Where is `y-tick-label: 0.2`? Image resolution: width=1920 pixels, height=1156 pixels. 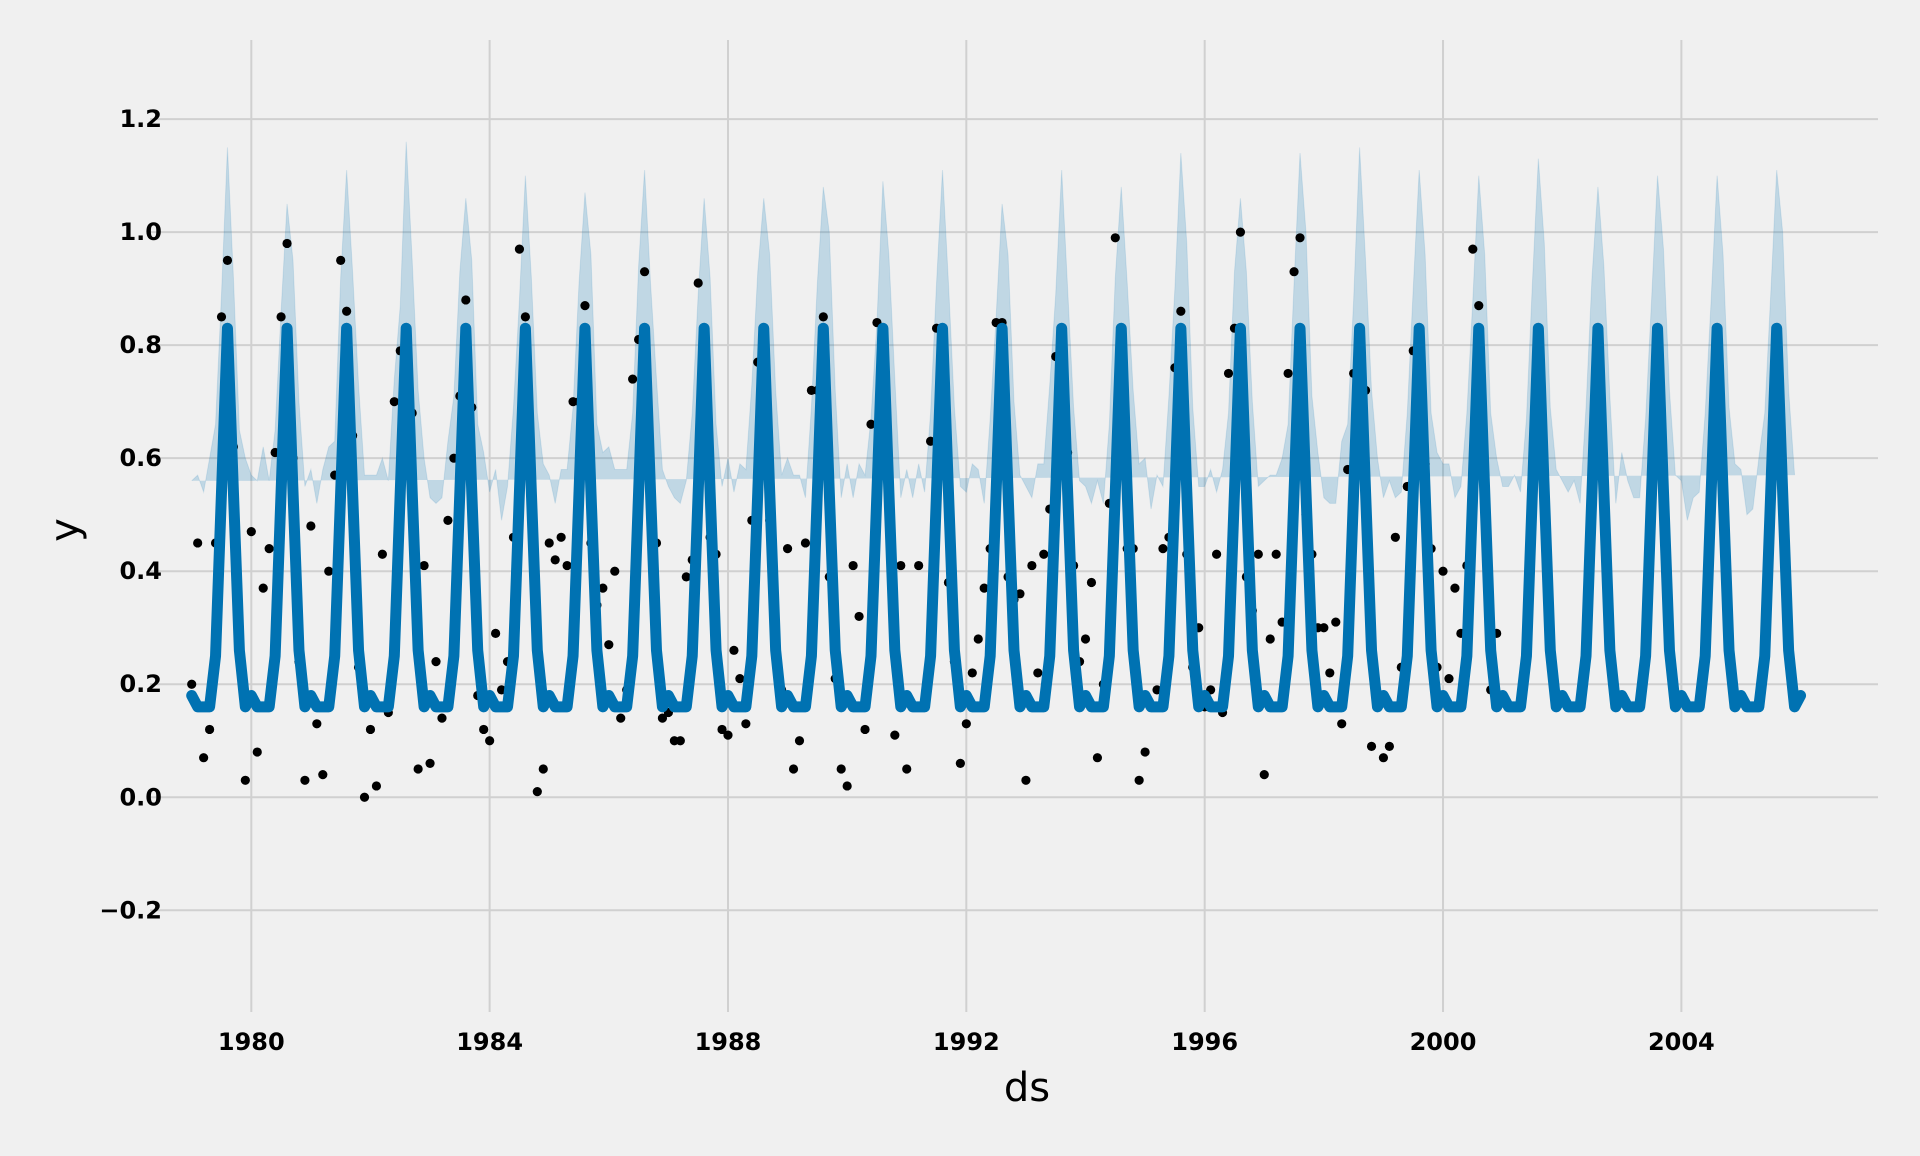 y-tick-label: 0.2 is located at coordinates (140, 684).